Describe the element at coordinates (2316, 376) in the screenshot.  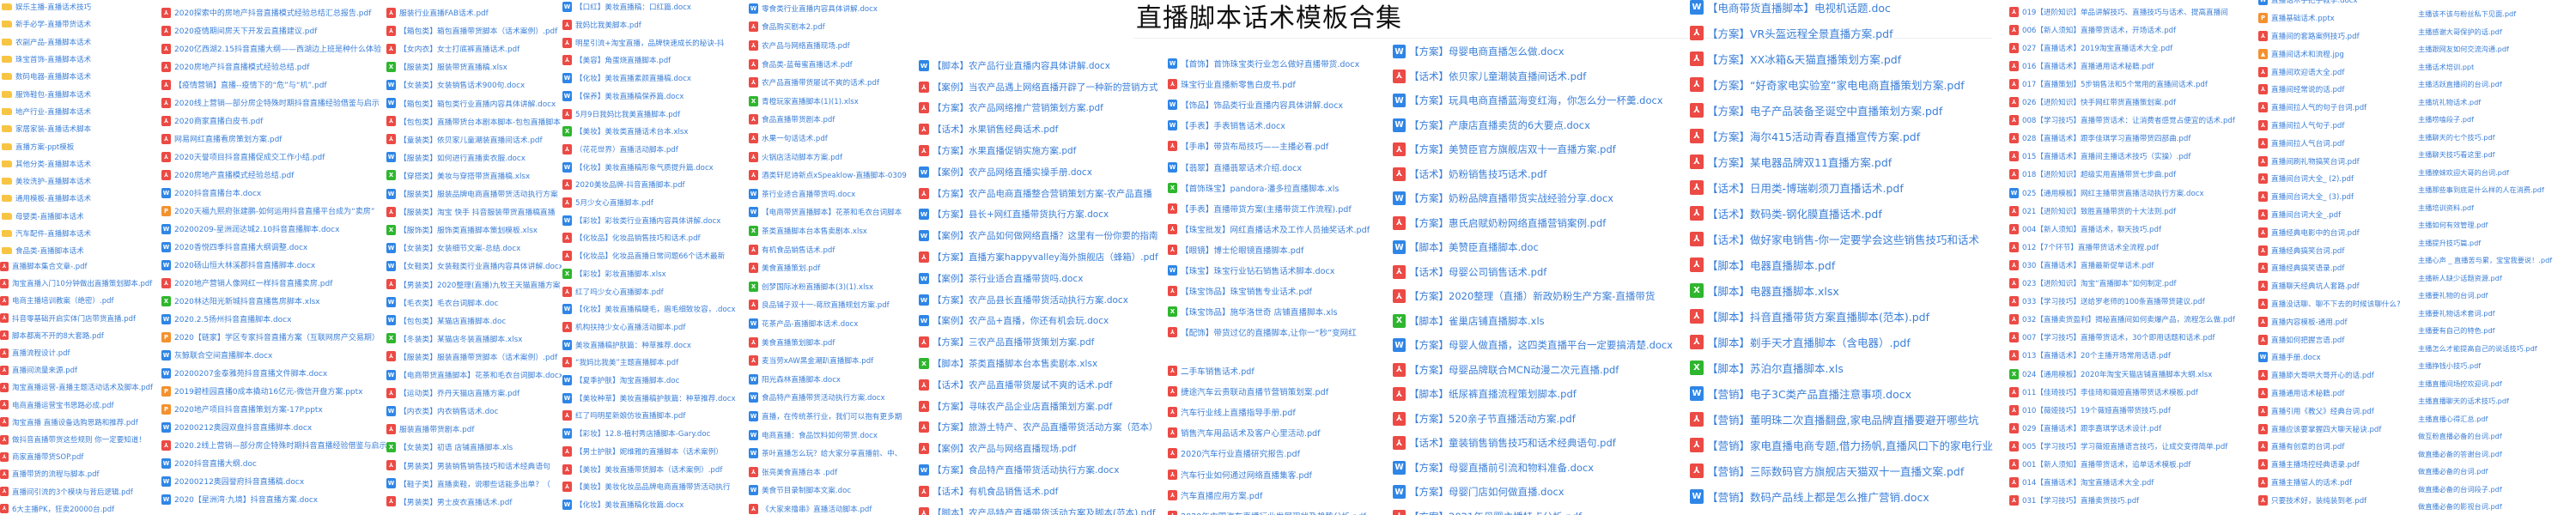
I see `file-item: ⅄ 直播舔大哥哄大哥开心的话.pdf` at that location.